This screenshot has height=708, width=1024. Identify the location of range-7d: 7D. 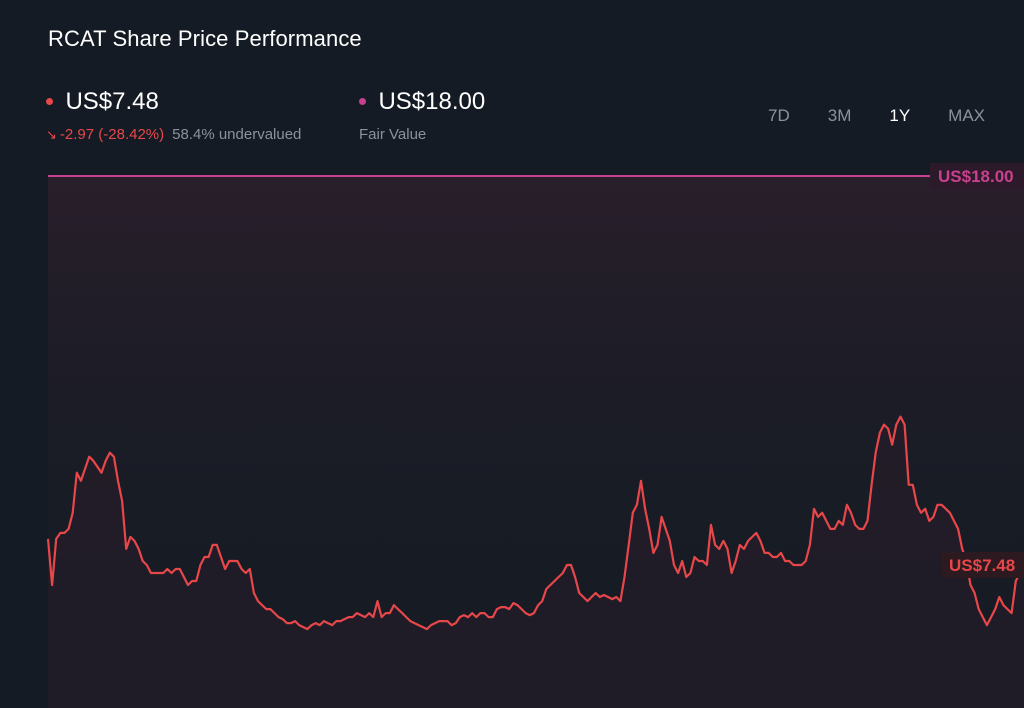
(779, 115).